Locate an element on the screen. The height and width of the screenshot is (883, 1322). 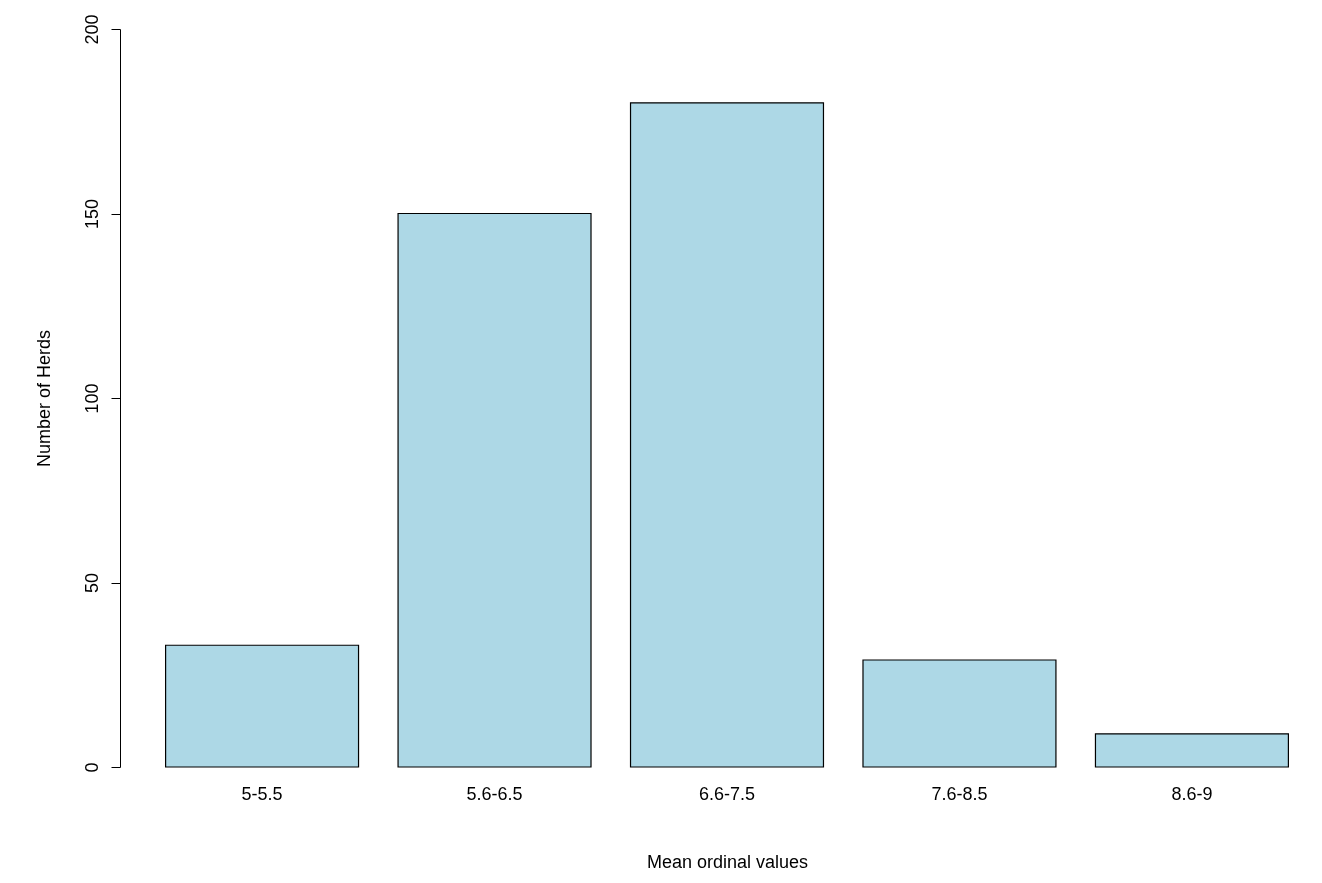
y-tick-label: 150 is located at coordinates (91, 214).